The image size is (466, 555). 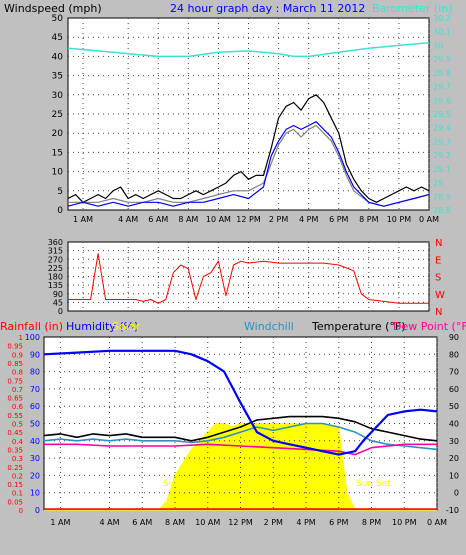 What do you see at coordinates (278, 219) in the screenshot?
I see `time-tick-2-pm: 2 PM` at bounding box center [278, 219].